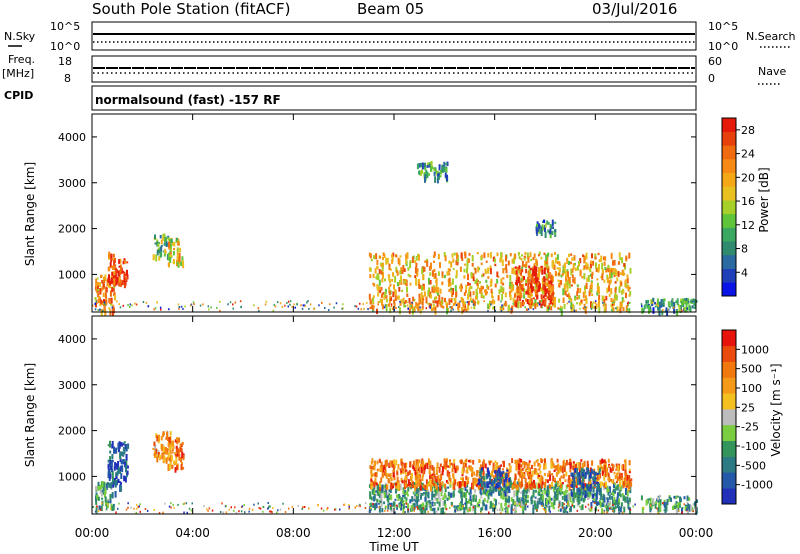 The width and height of the screenshot is (800, 554). I want to click on x-tick-label: 08:00, so click(293, 533).